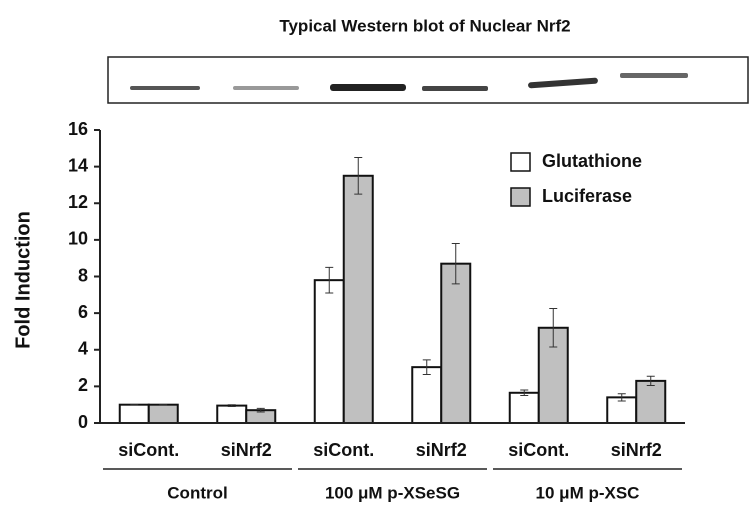 This screenshot has height=517, width=750. Describe the element at coordinates (392, 492) in the screenshot. I see `group-label: 100 μM p-XSeSG` at that location.